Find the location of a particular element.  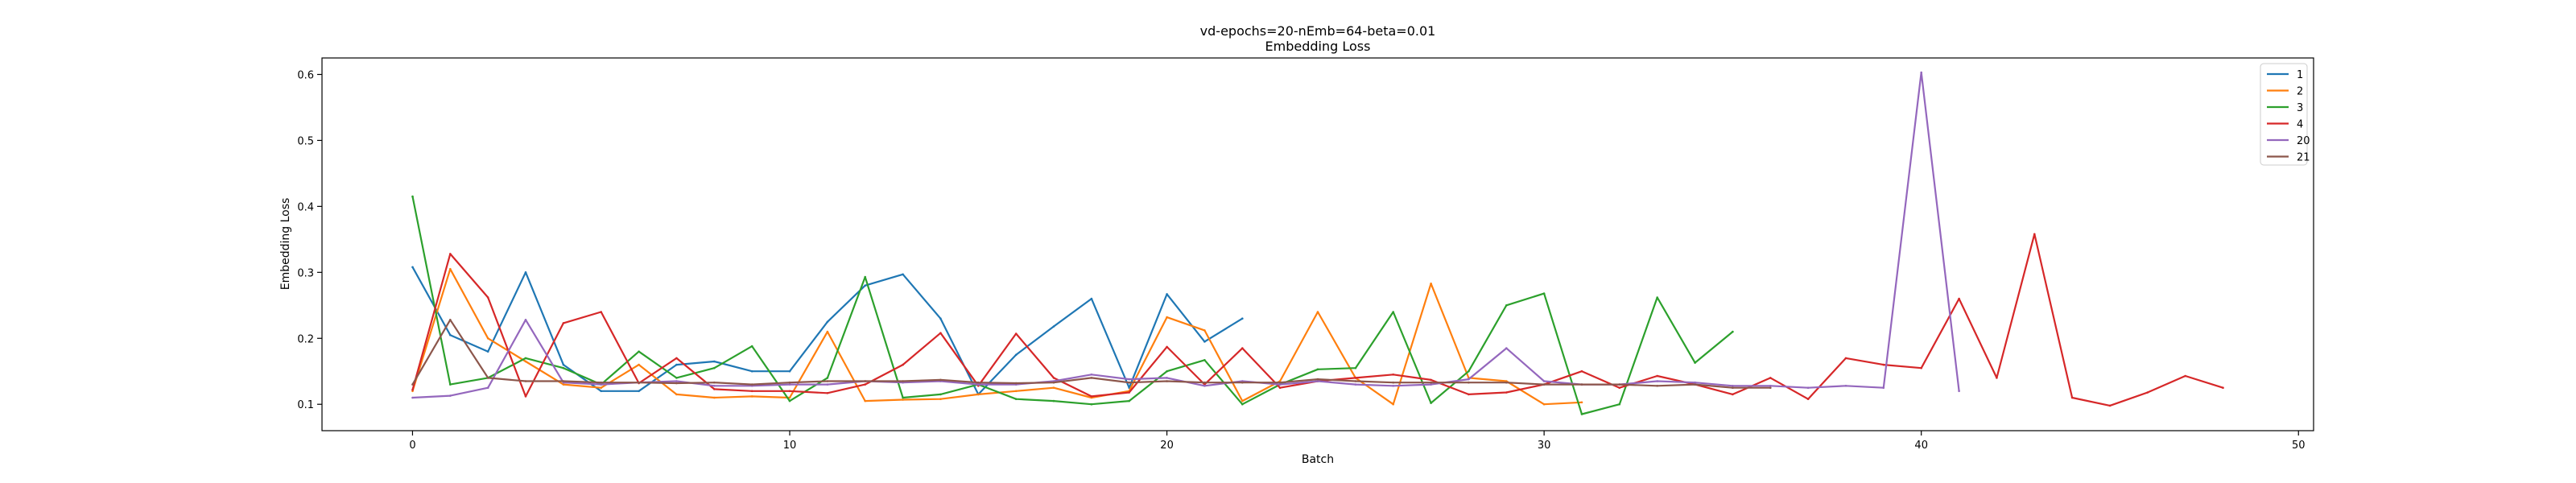

x-tick-label: 30 is located at coordinates (1544, 446).